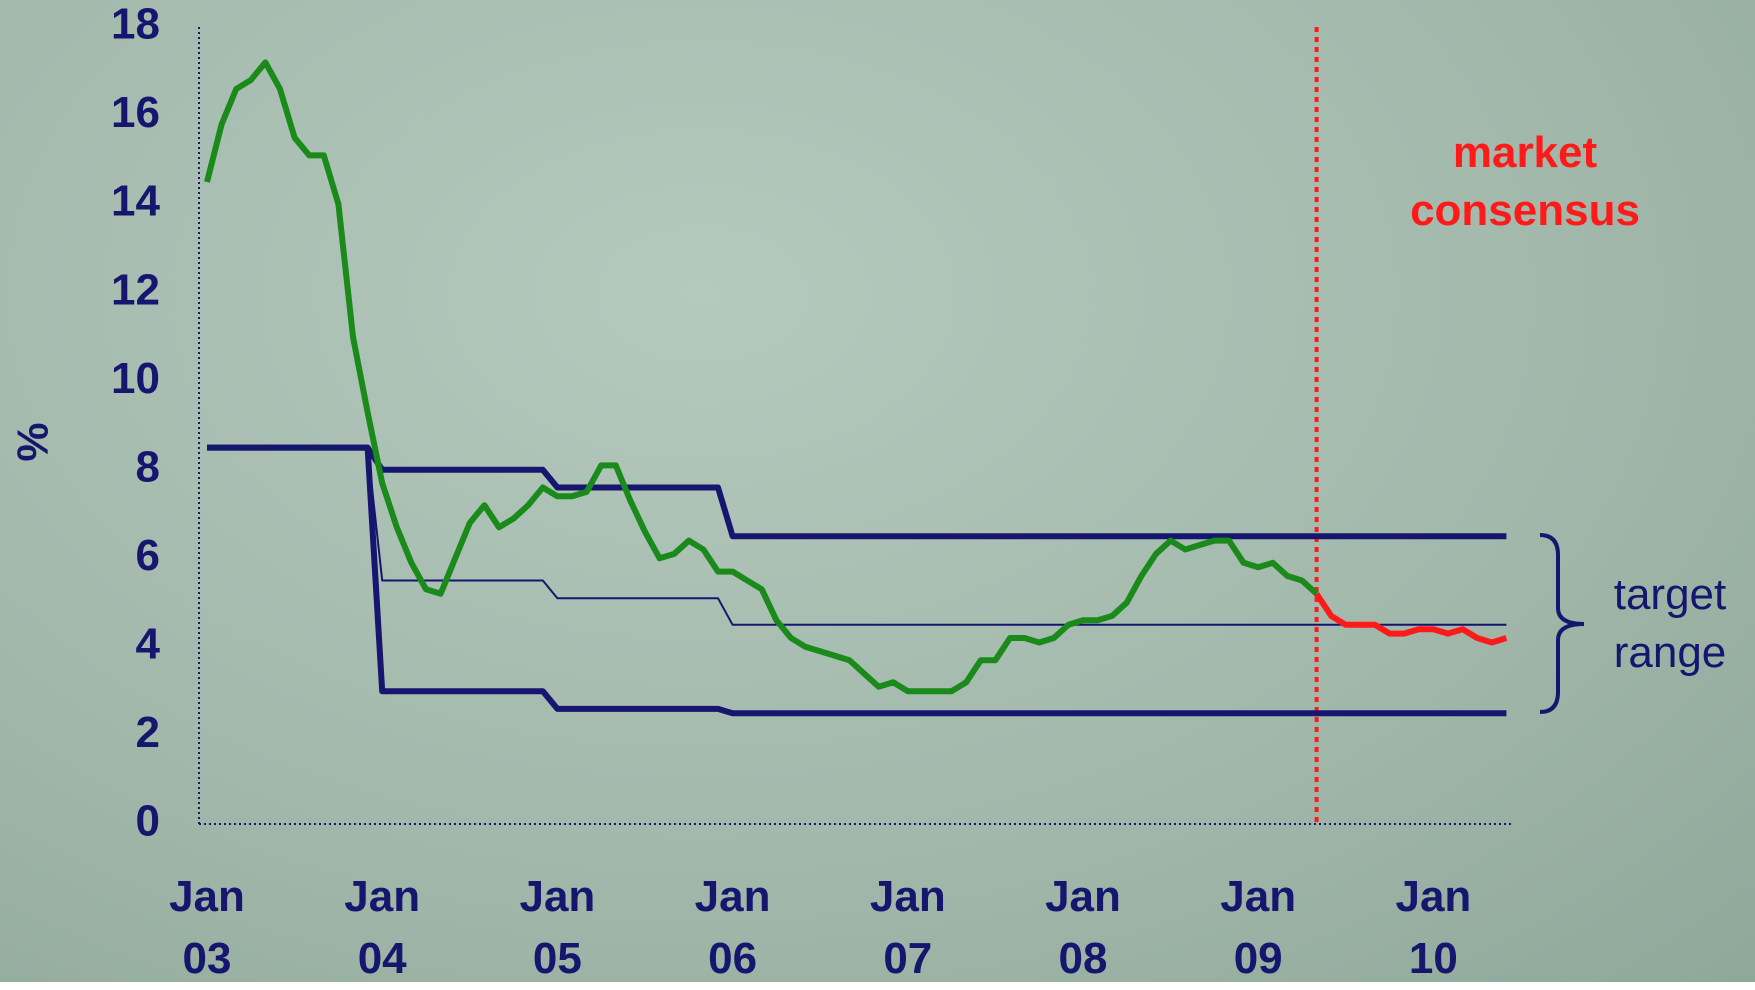  What do you see at coordinates (207, 927) in the screenshot?
I see `x-tick-label: Jan 03` at bounding box center [207, 927].